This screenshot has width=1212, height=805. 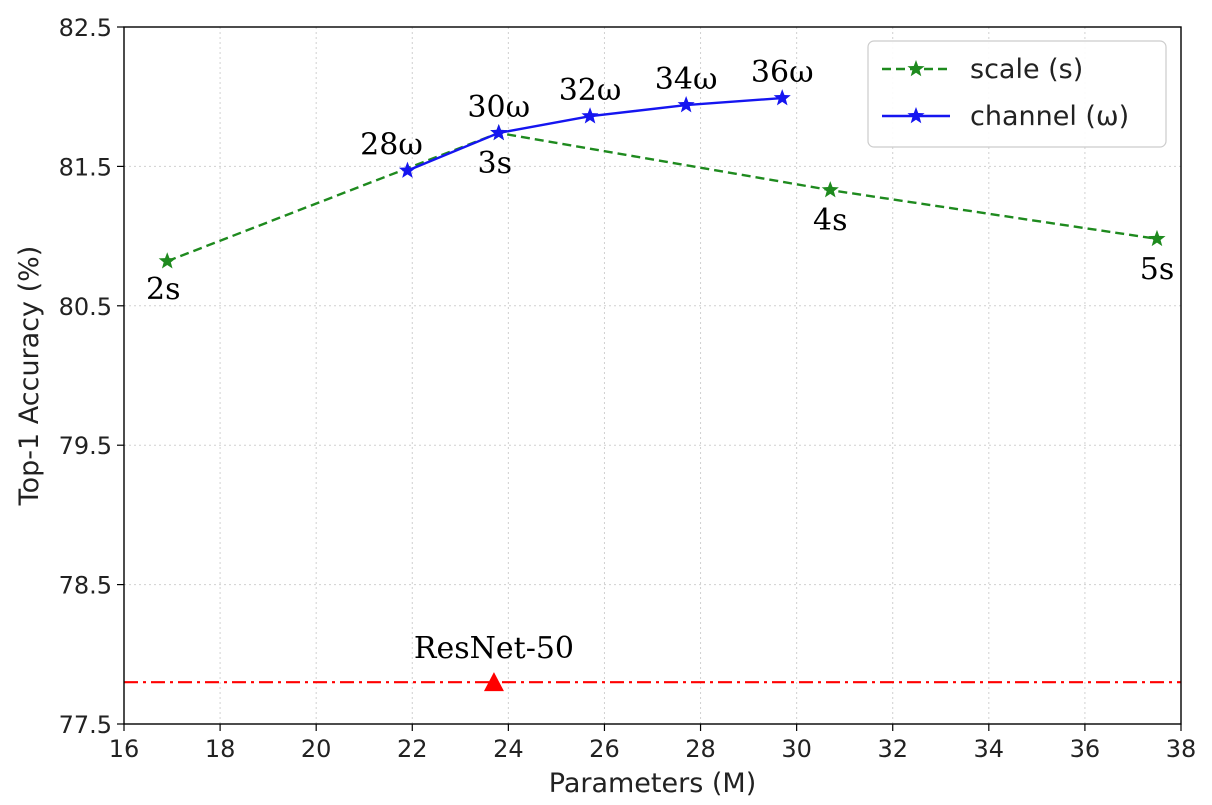 What do you see at coordinates (1181, 749) in the screenshot?
I see `x-tick-label: 38` at bounding box center [1181, 749].